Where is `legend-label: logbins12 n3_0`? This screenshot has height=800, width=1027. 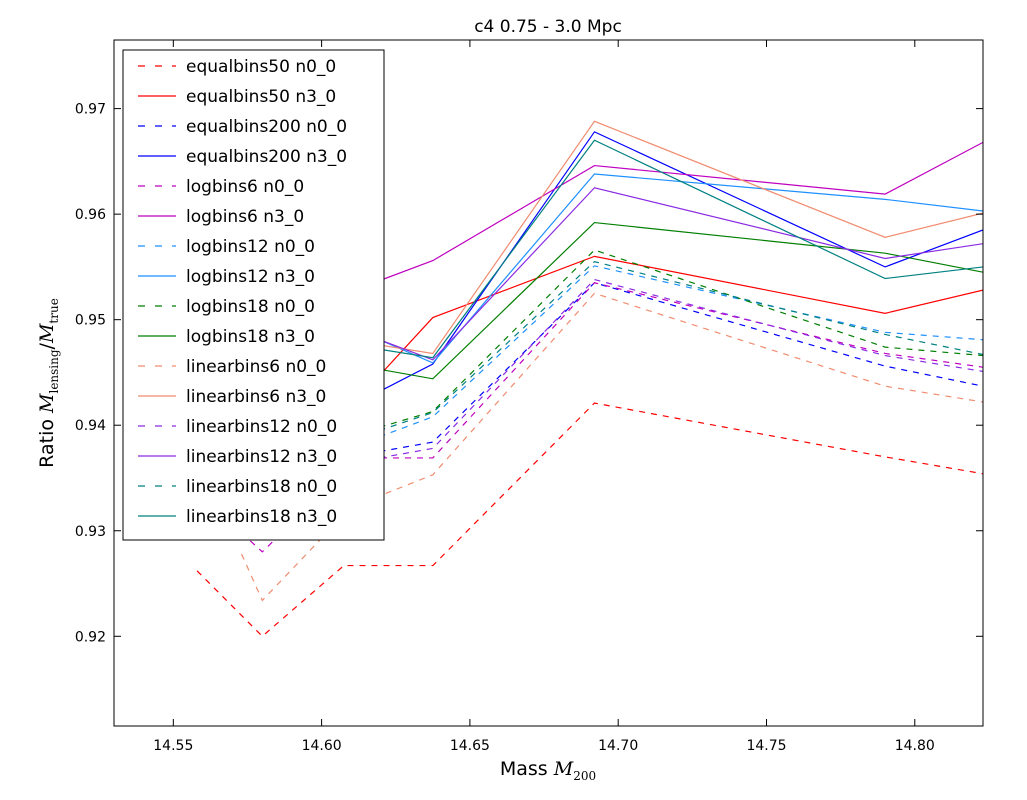 legend-label: logbins12 n3_0 is located at coordinates (250, 277).